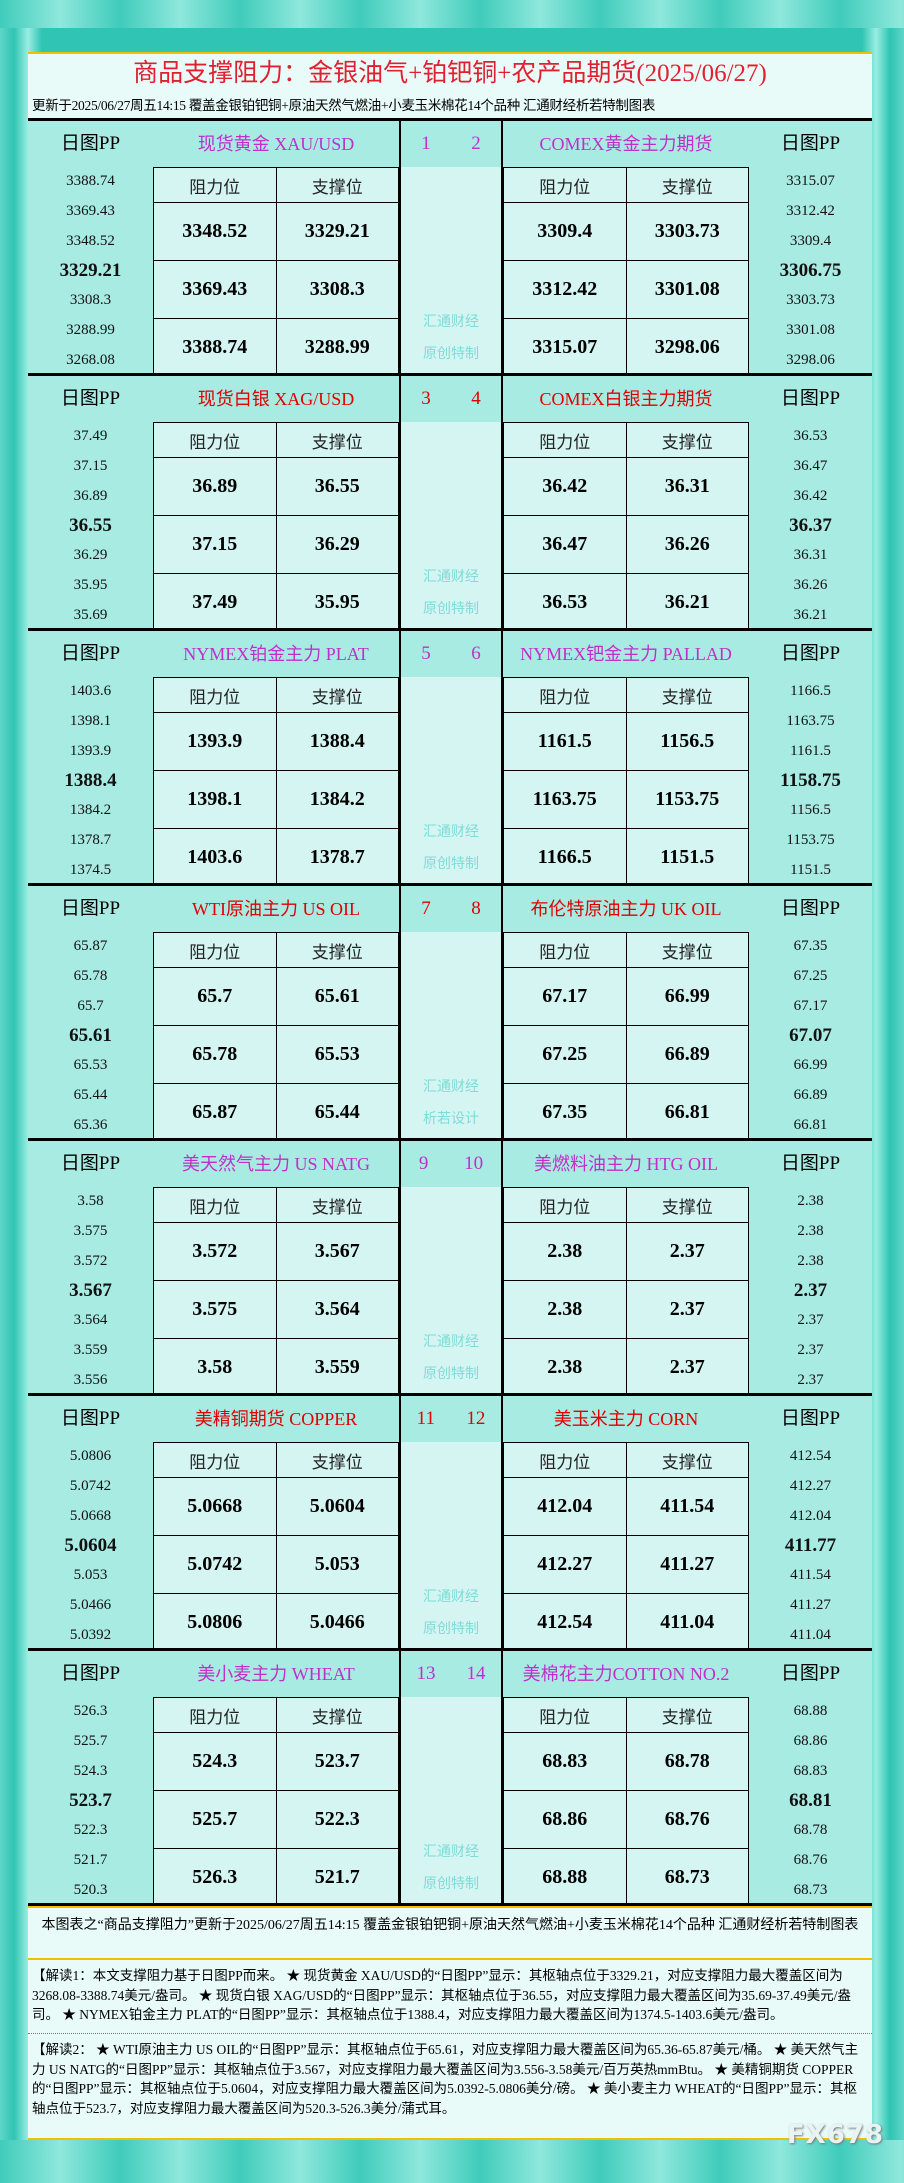  Describe the element at coordinates (687, 857) in the screenshot. I see `support-value: 1151.5` at that location.